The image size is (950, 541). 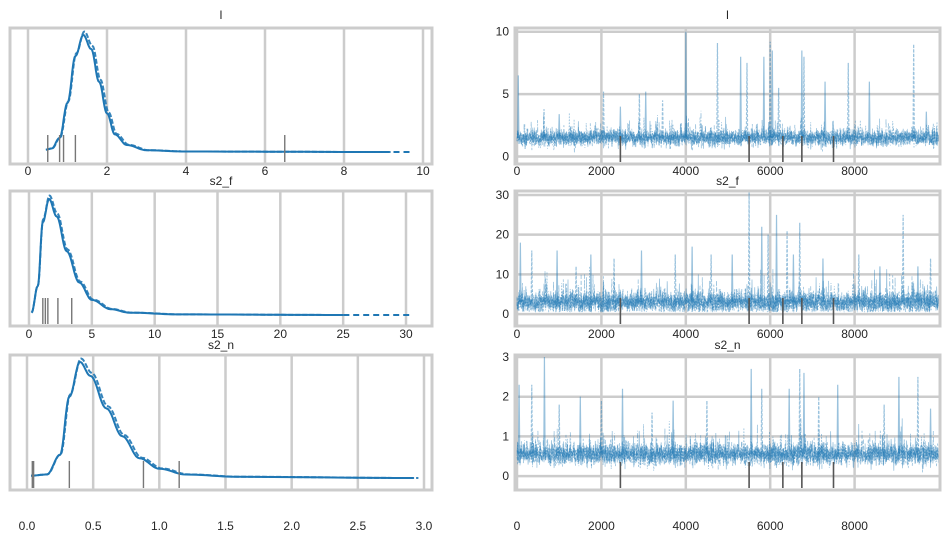 I want to click on panel-kde-s2_f: s2_f 0 5 10 15 20 25 30, so click(x=221, y=257).